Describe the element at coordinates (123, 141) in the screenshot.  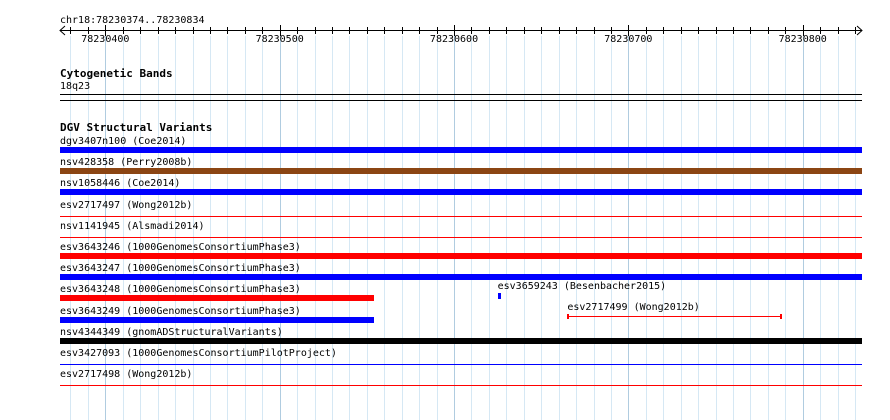
I see `variant-label: dgv3407n100 (Coe2014)` at that location.